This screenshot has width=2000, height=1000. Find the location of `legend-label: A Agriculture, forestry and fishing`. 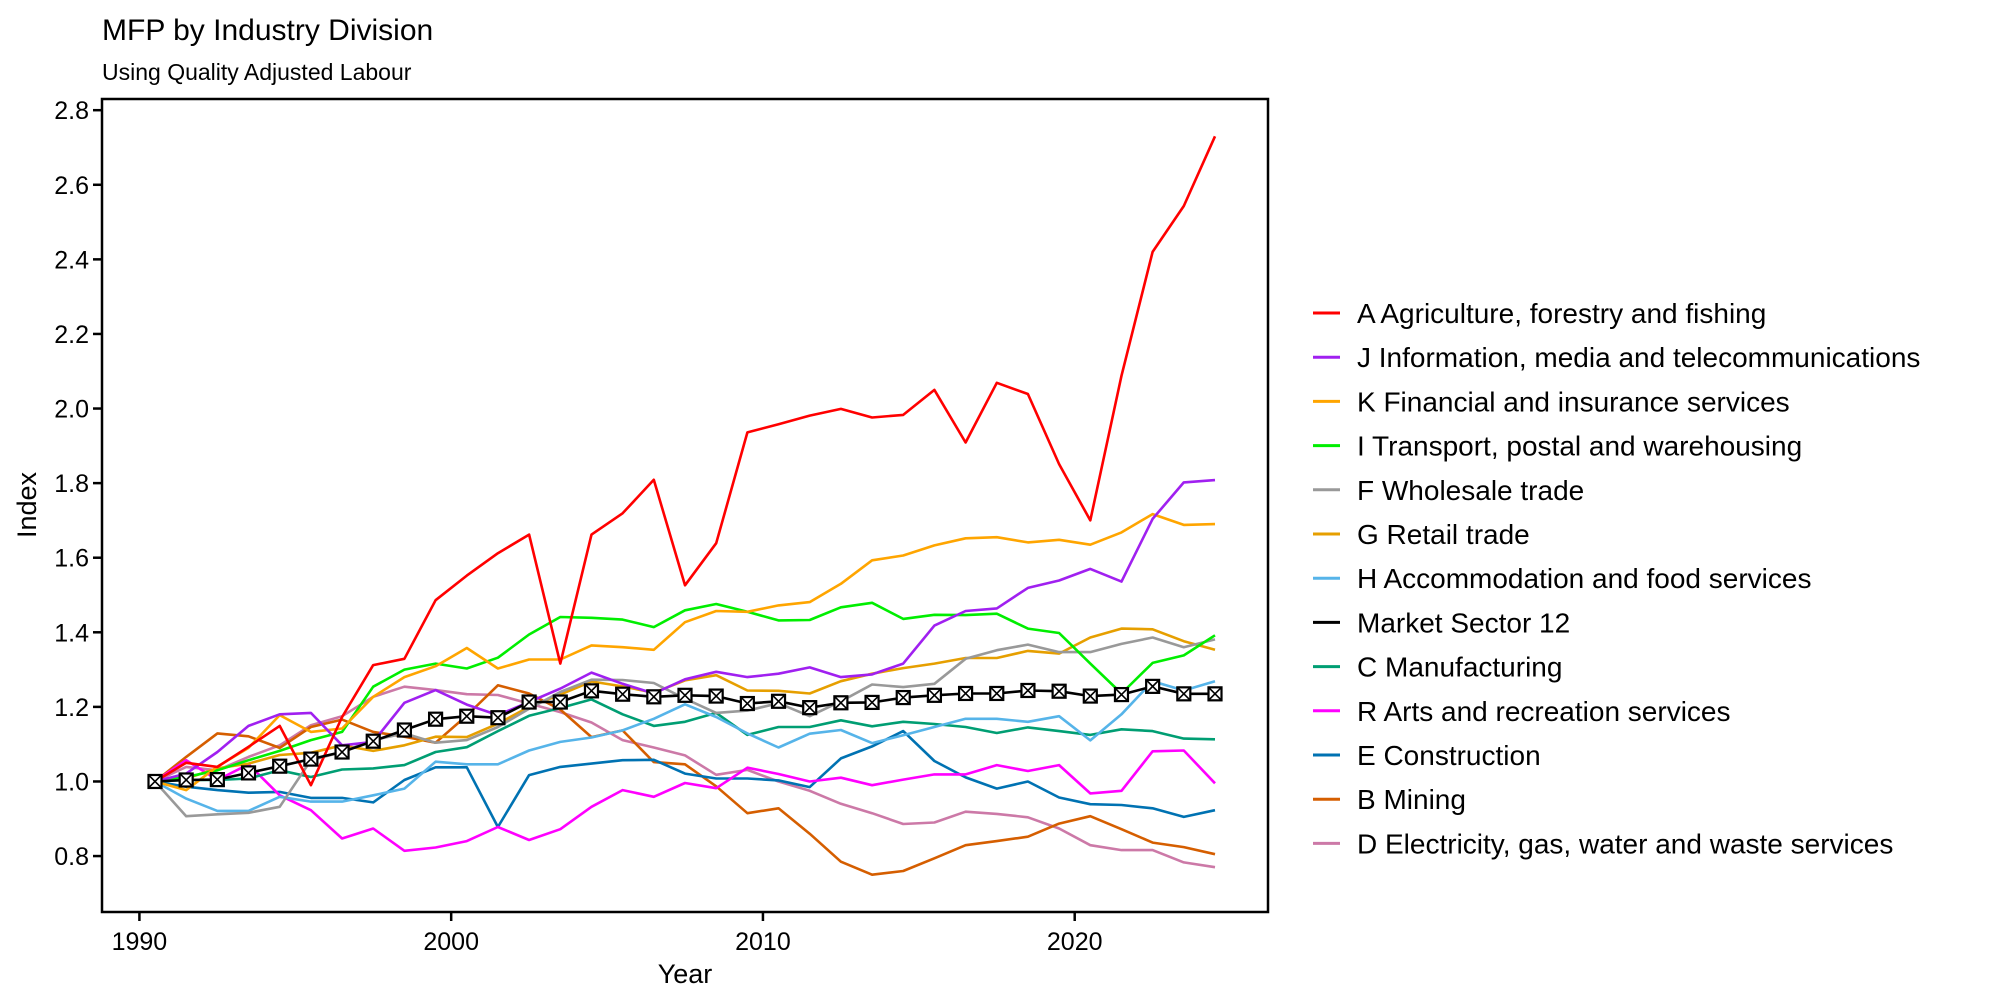

legend-label: A Agriculture, forestry and fishing is located at coordinates (1561, 313).